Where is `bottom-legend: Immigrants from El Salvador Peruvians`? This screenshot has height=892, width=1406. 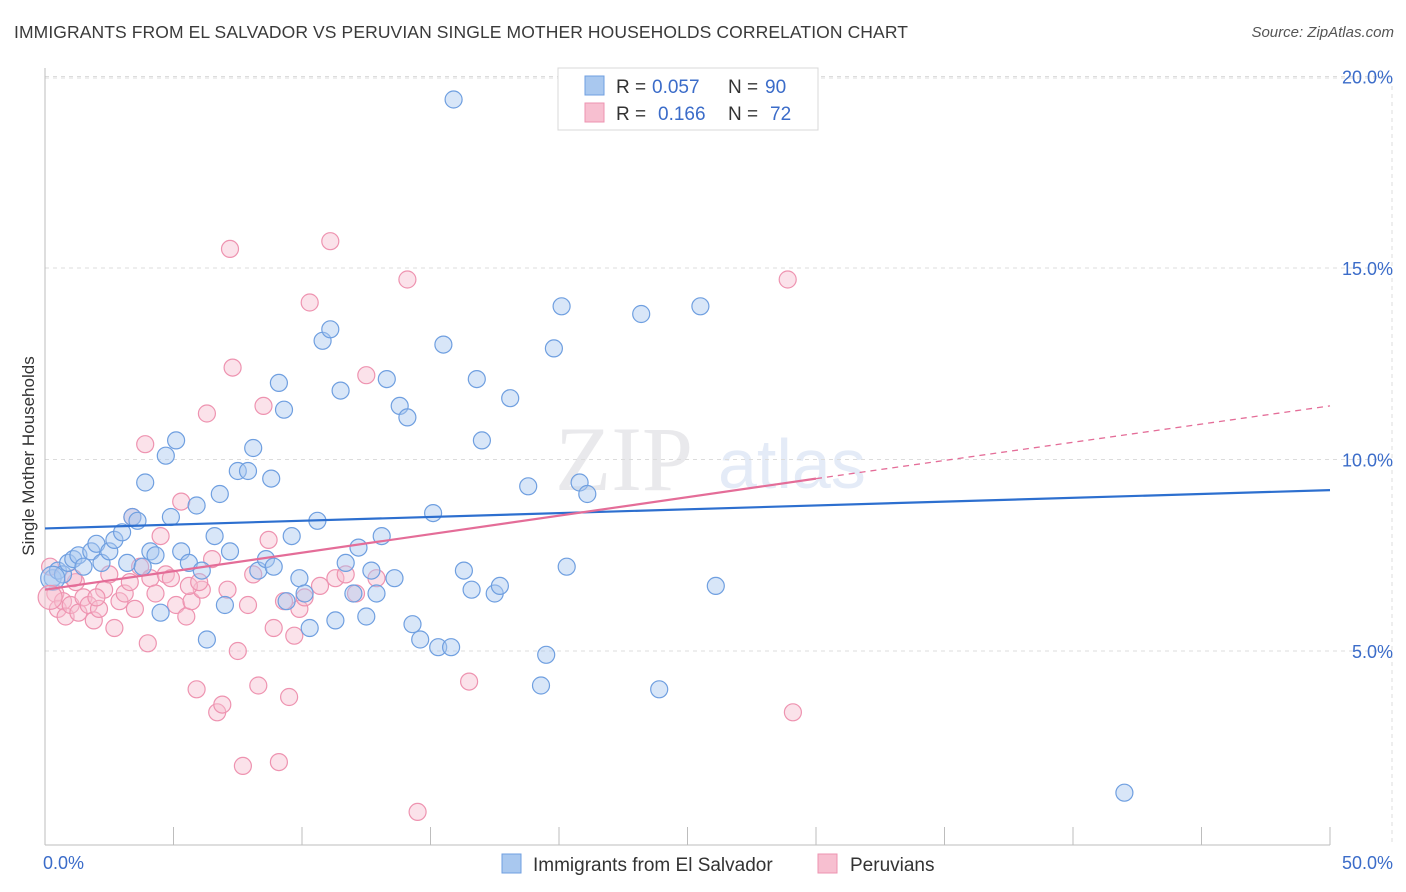 bottom-legend: Immigrants from El Salvador Peruvians is located at coordinates (718, 864).